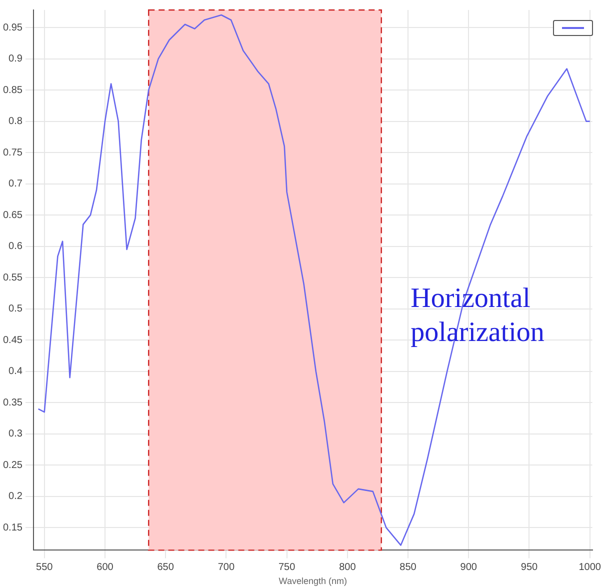 The image size is (604, 587). Describe the element at coordinates (12, 465) in the screenshot. I see `y-tick-label: 0.25` at that location.